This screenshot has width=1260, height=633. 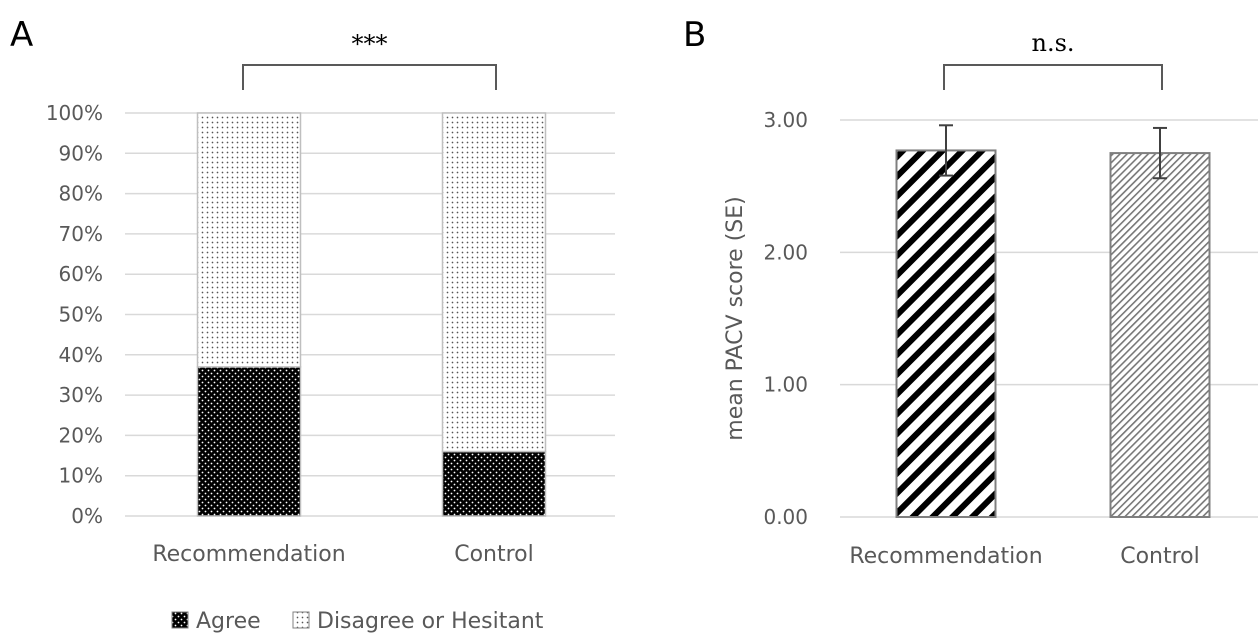 I want to click on panel-a-legend-label: Disagree or Hesitant, so click(x=430, y=621).